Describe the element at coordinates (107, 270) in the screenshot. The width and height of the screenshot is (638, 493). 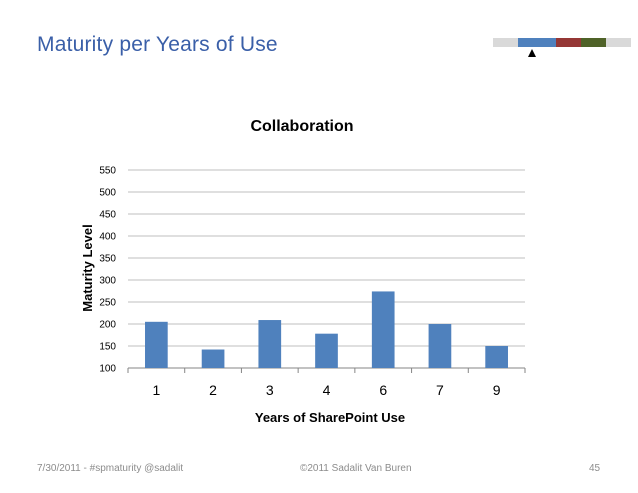
I see `y-tick-labels: 100 150 200 250 300 350 400 450 500 550` at that location.